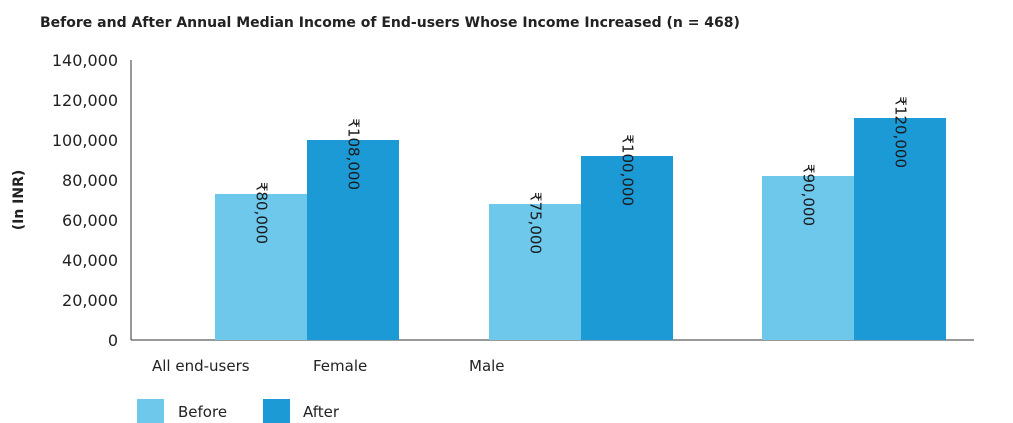 Image resolution: width=1013 pixels, height=423 pixels. What do you see at coordinates (90, 180) in the screenshot?
I see `y-tick-label: 80,000` at bounding box center [90, 180].